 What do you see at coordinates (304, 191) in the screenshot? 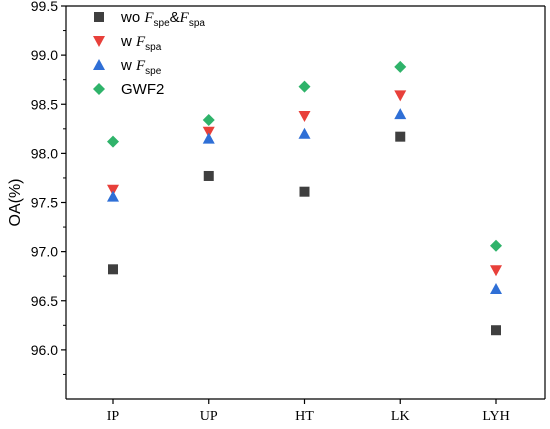
I see `point-wo-ht` at bounding box center [304, 191].